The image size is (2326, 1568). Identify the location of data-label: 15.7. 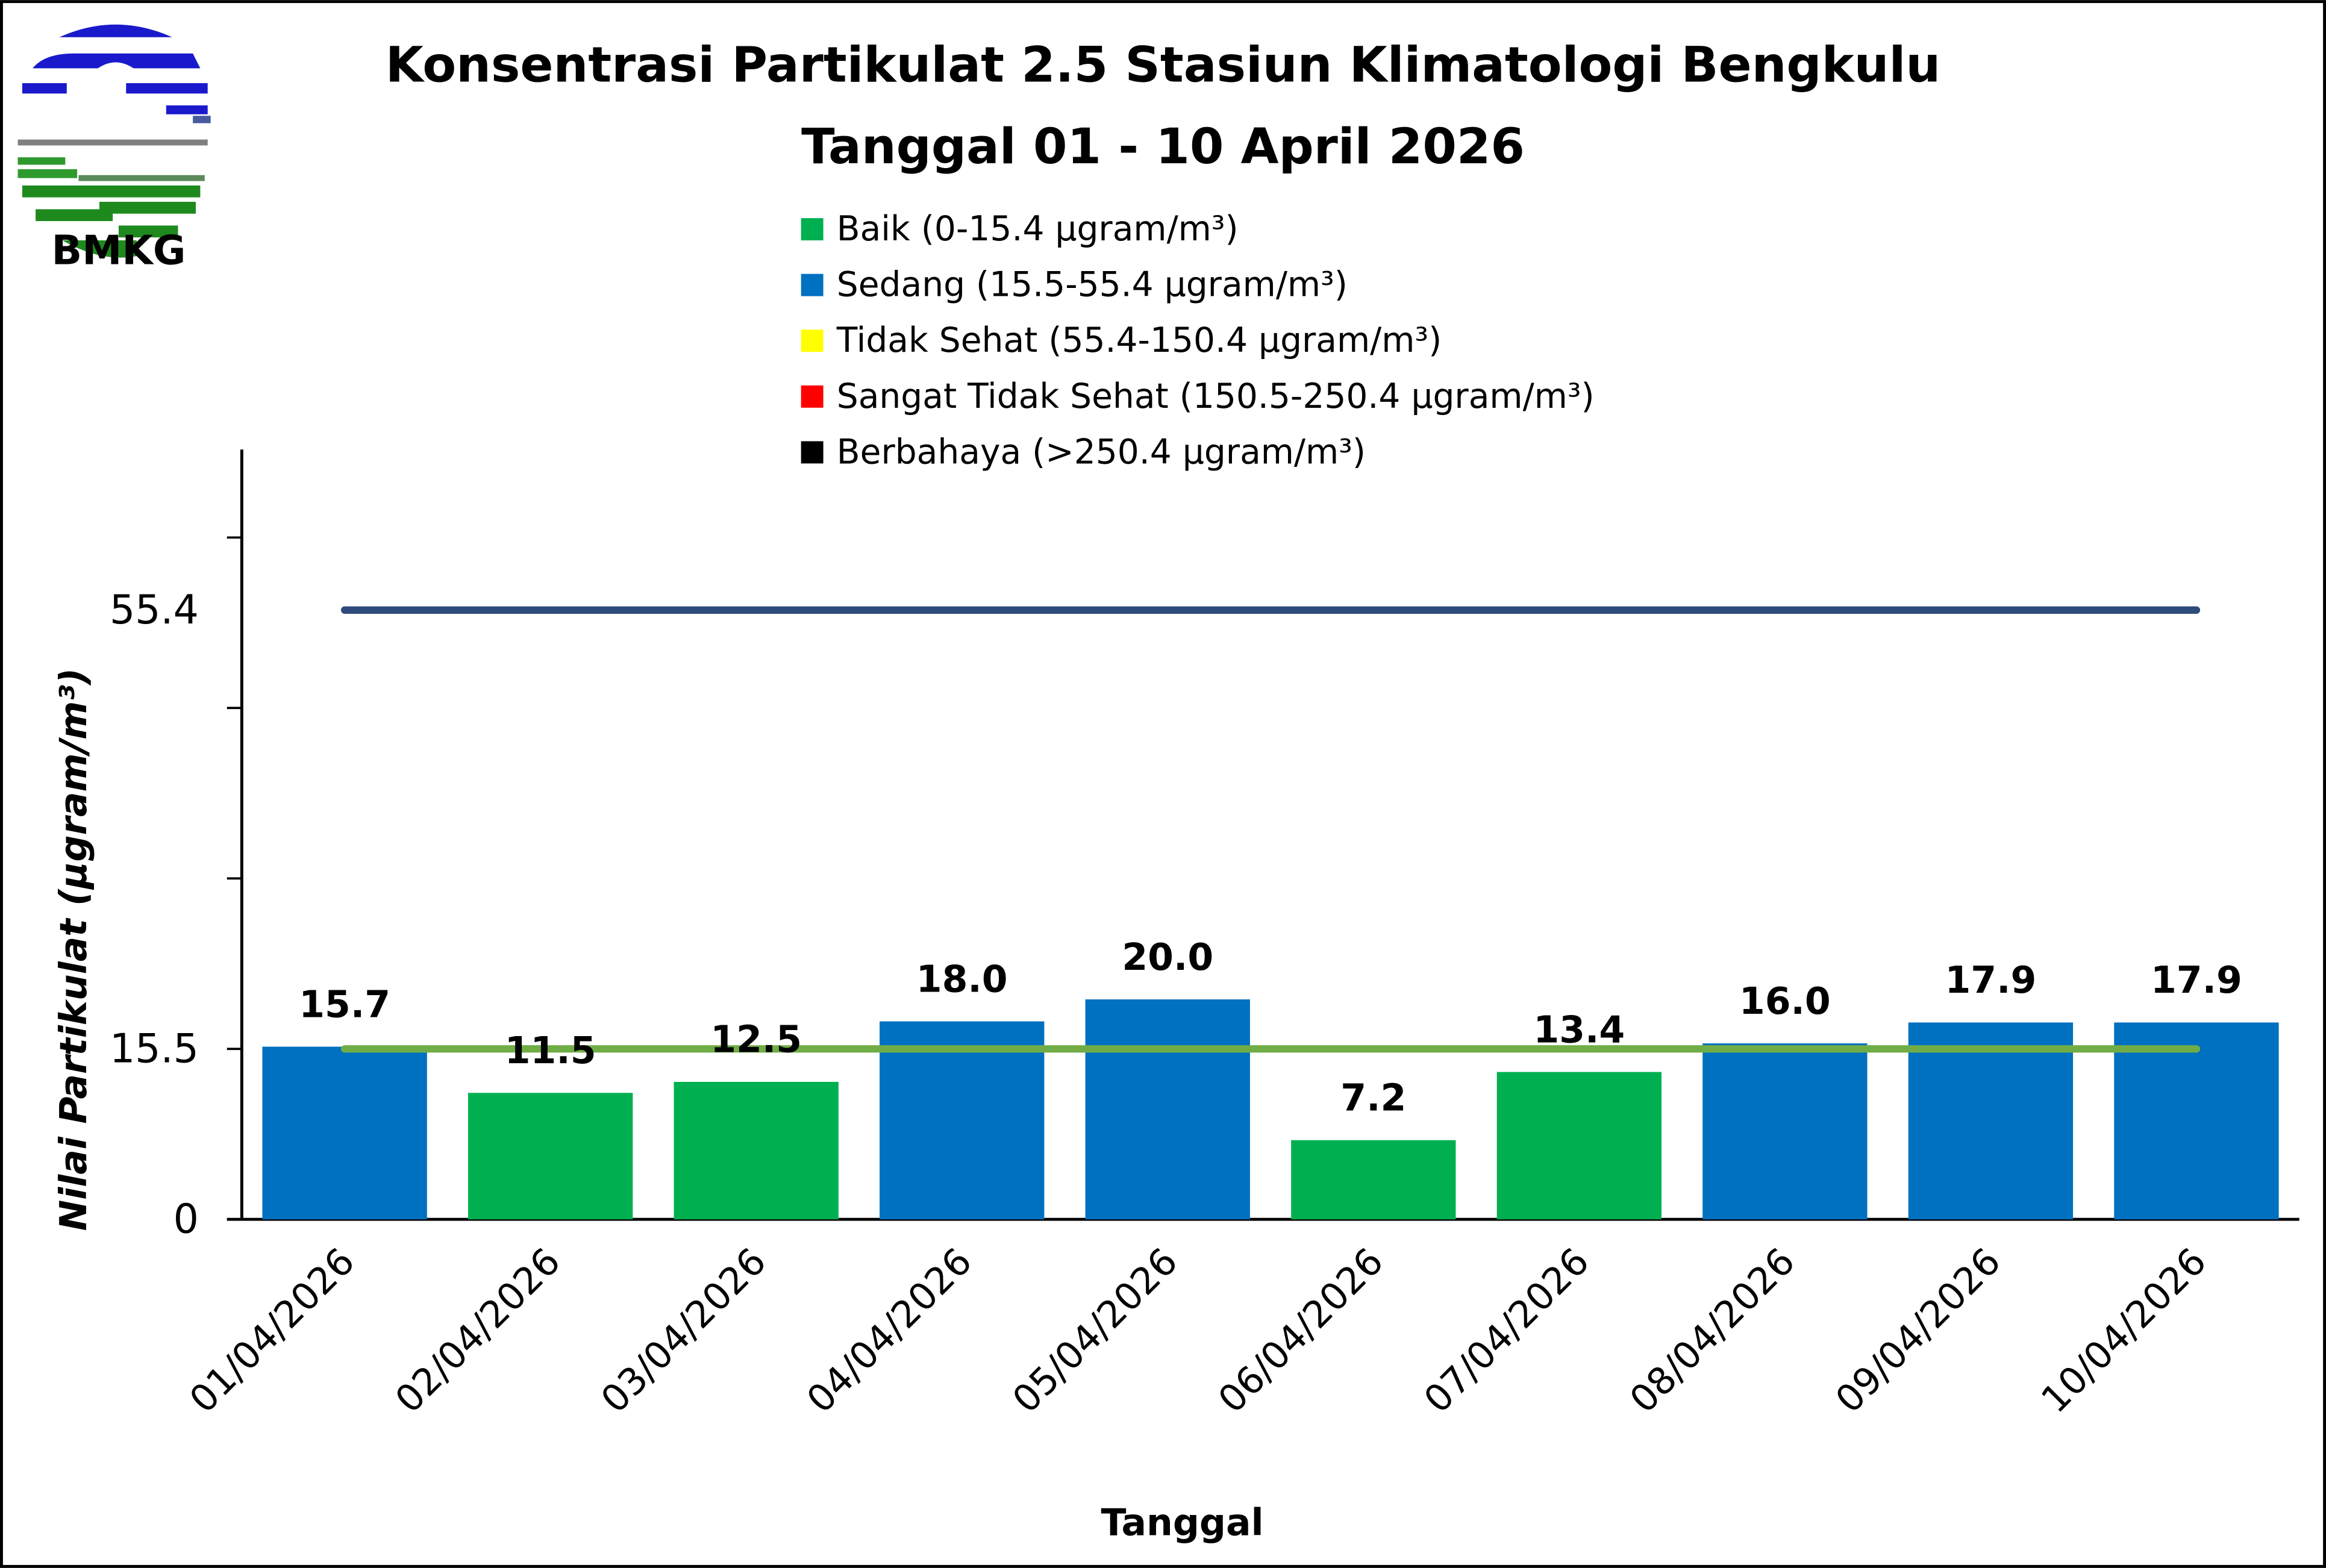
(344, 1004).